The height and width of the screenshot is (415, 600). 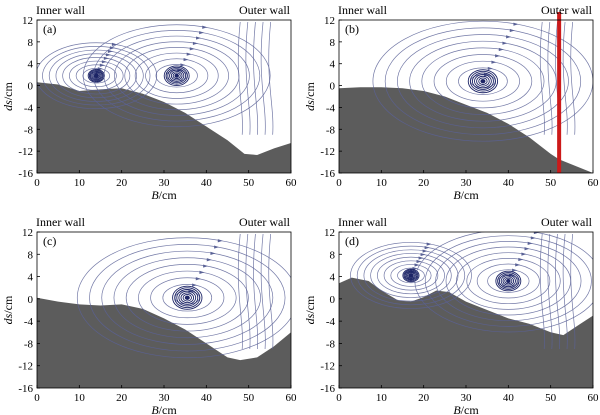 I want to click on bed-d, so click(x=466, y=332).